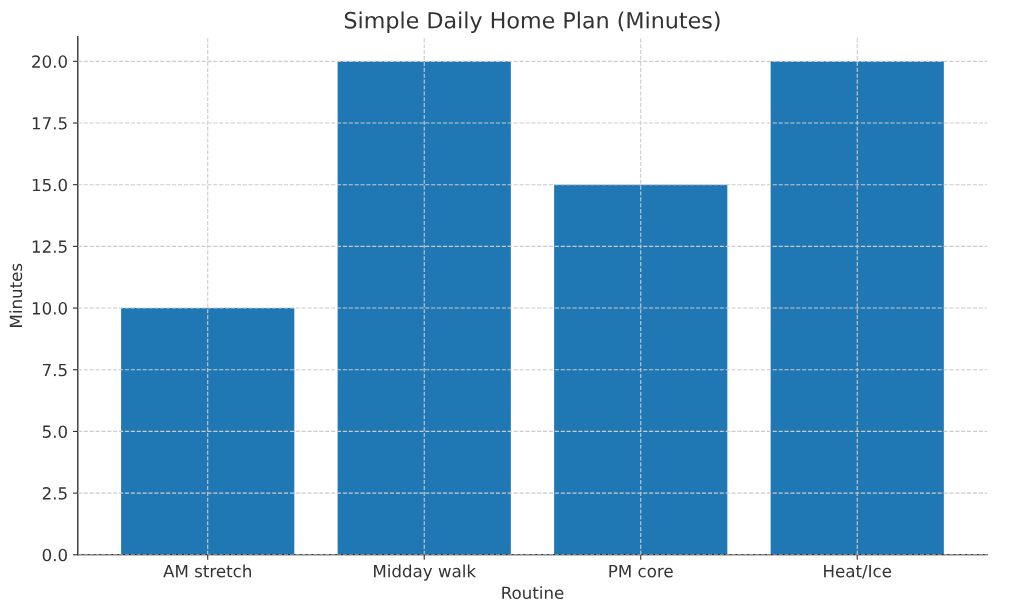 This screenshot has height=611, width=1024. Describe the element at coordinates (16, 295) in the screenshot. I see `y-axis-title: Minutes` at that location.